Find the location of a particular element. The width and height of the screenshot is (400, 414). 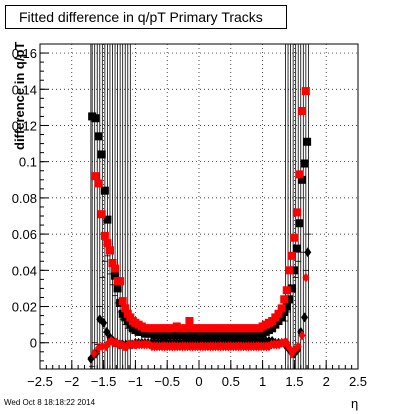

x-tick-label: 1 is located at coordinates (262, 381).